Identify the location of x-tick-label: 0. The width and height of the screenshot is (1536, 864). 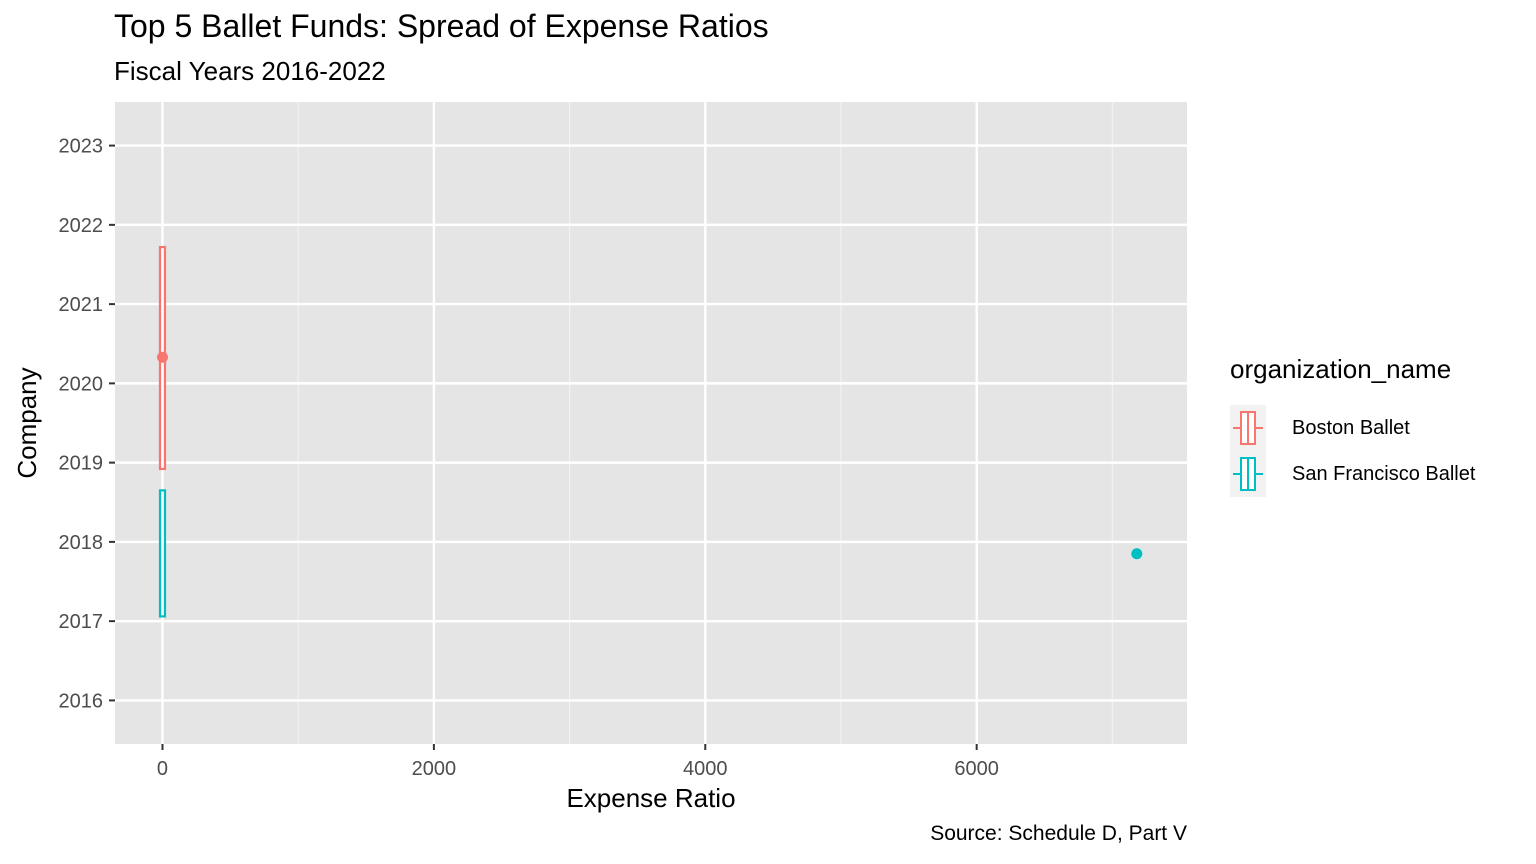
(162, 769).